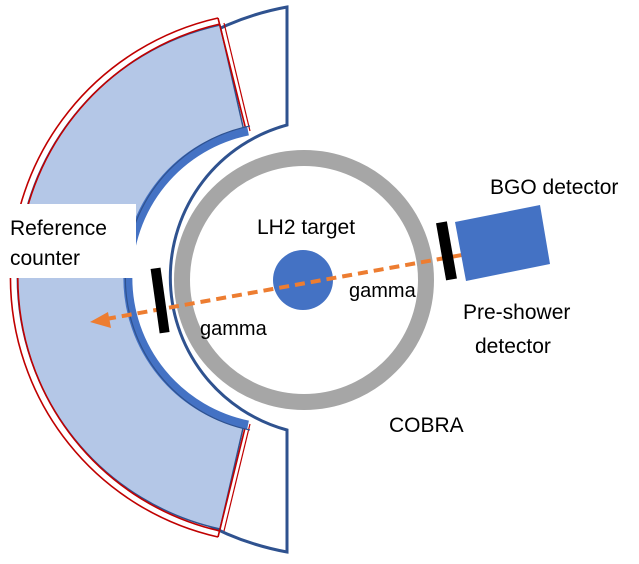 This screenshot has width=639, height=564. I want to click on lh2-target, so click(303, 280).